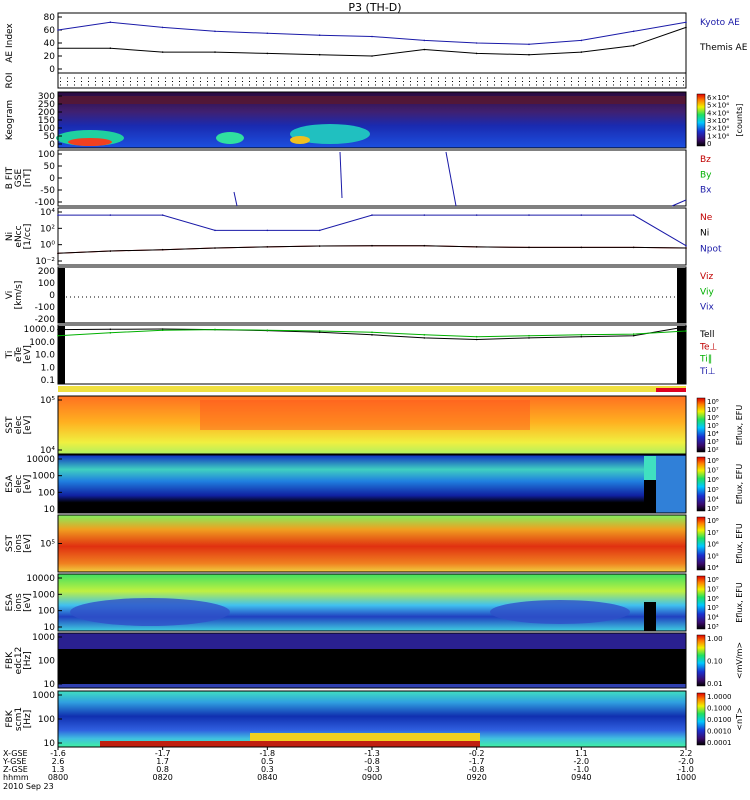 The height and width of the screenshot is (800, 750). Describe the element at coordinates (47, 246) in the screenshot. I see `y-tick-label: 10⁰` at that location.